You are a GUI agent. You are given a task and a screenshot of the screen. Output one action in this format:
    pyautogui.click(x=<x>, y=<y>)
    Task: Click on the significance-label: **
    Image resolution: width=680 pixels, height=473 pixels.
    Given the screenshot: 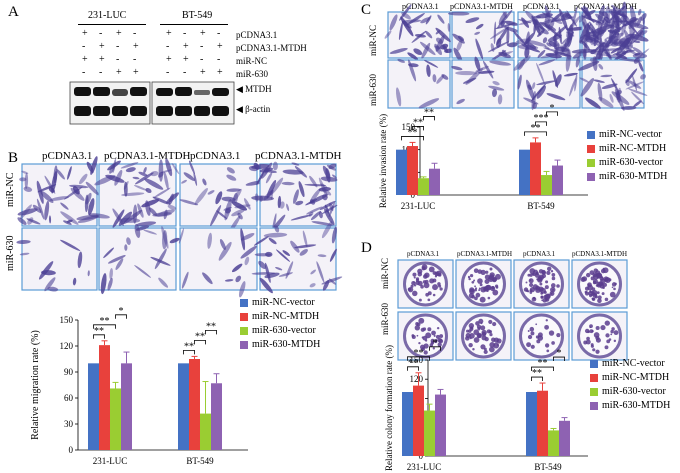 What is the action you would take?
    pyautogui.click(x=429, y=112)
    